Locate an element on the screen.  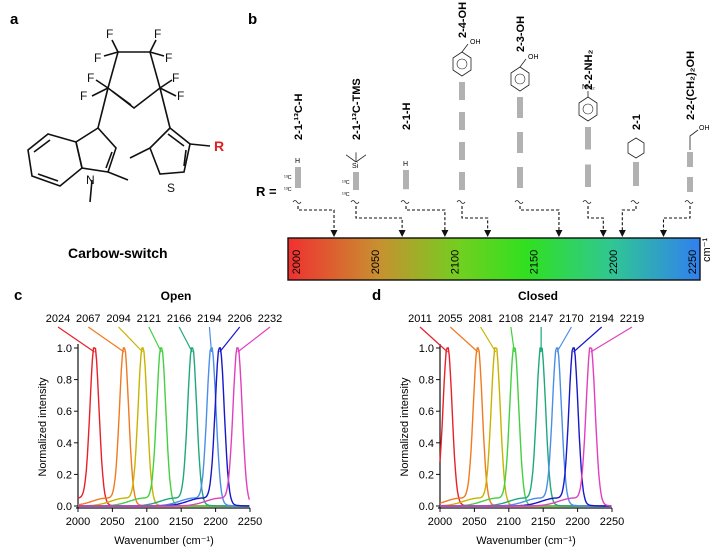
x-axis-label: Wavenumber (cm⁻¹) is located at coordinates (164, 541).